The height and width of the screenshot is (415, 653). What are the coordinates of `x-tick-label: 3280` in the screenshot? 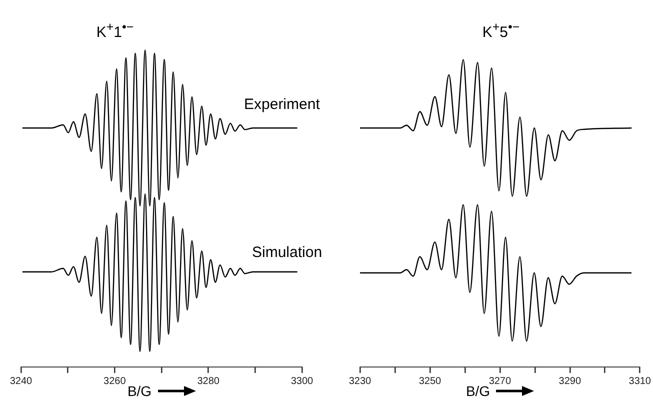 It's located at (208, 381).